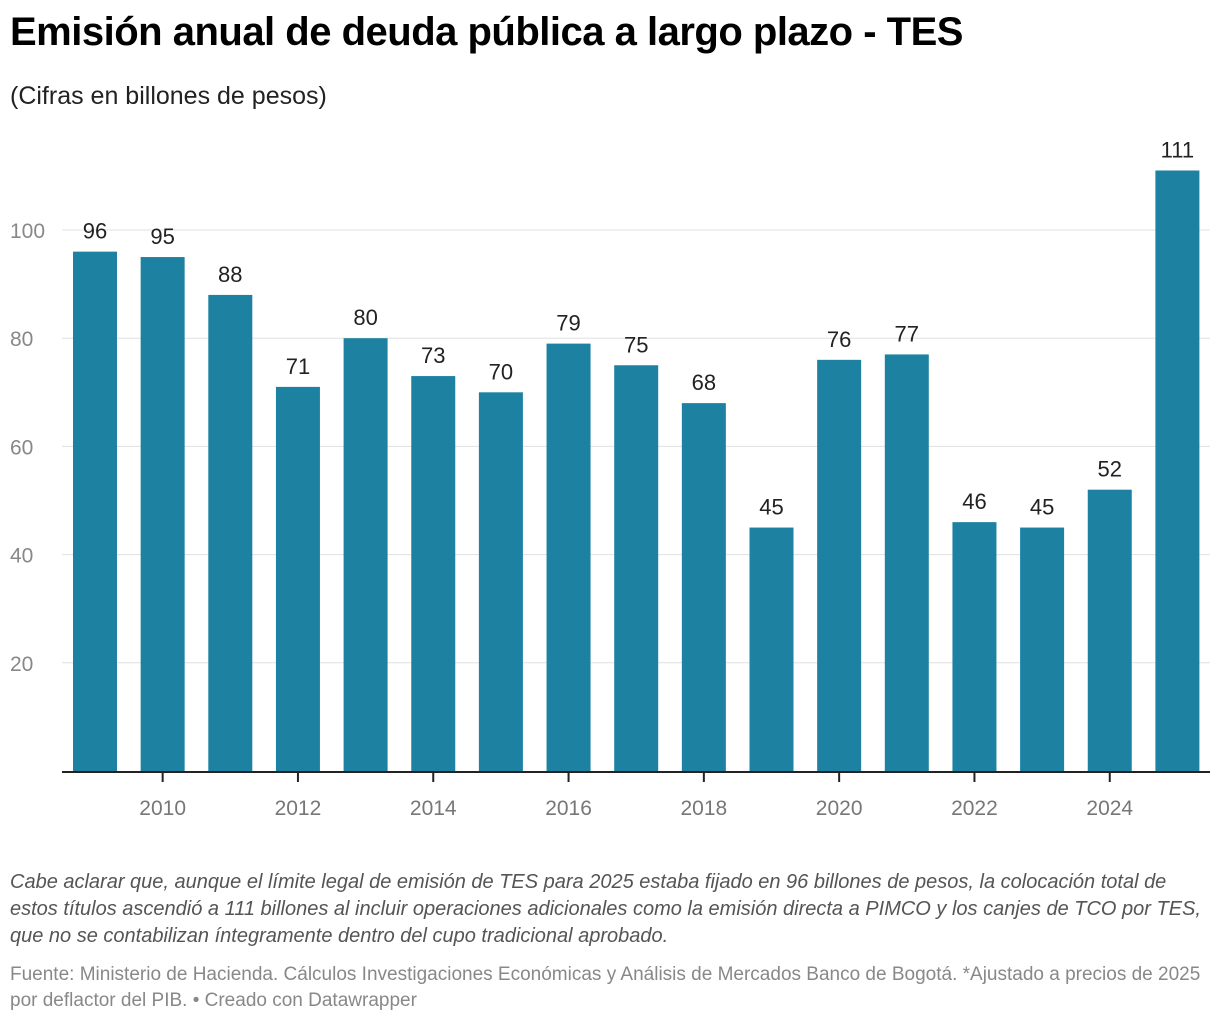 This screenshot has height=1024, width=1220. I want to click on bar-2011, so click(230, 532).